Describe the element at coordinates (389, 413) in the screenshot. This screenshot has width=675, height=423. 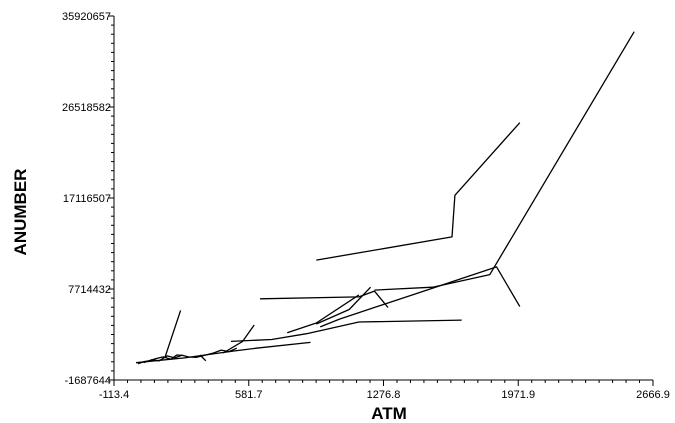
I see `x-axis-title: ATM` at that location.